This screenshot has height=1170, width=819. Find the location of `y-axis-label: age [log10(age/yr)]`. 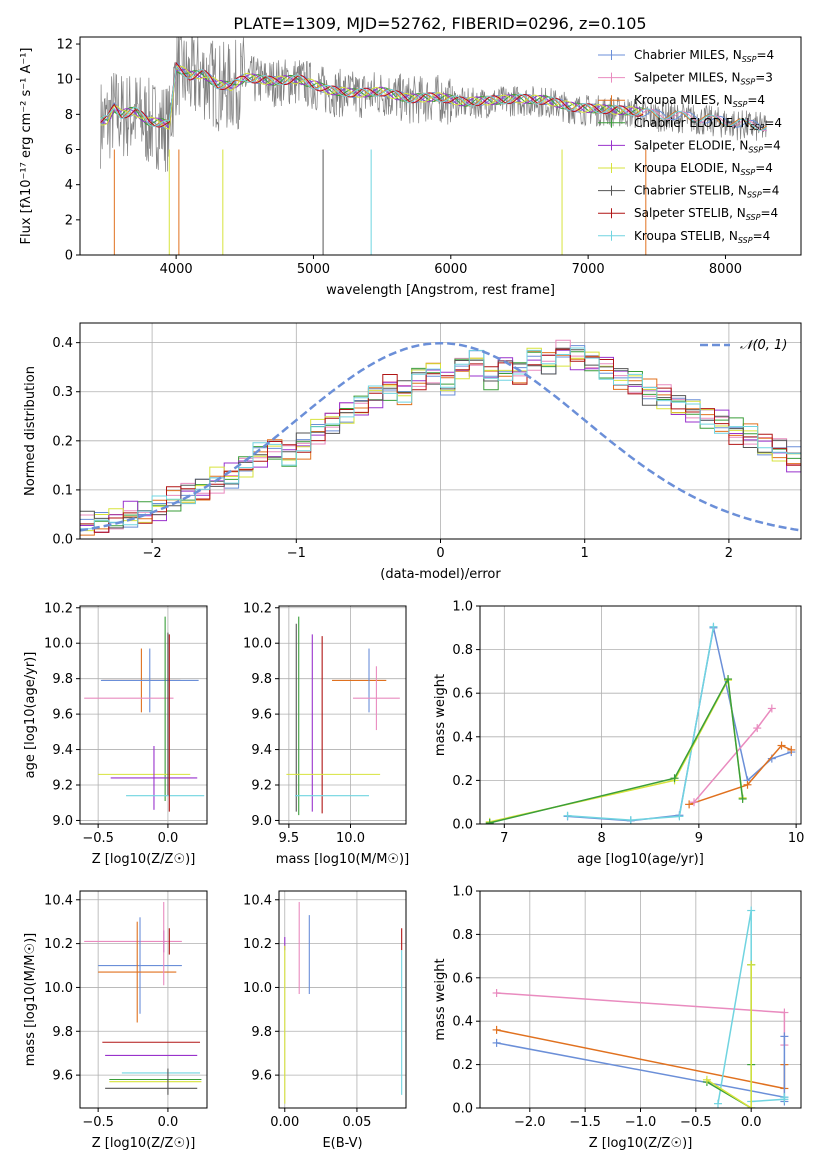

y-axis-label: age [log10(age/yr)] is located at coordinates (30, 715).